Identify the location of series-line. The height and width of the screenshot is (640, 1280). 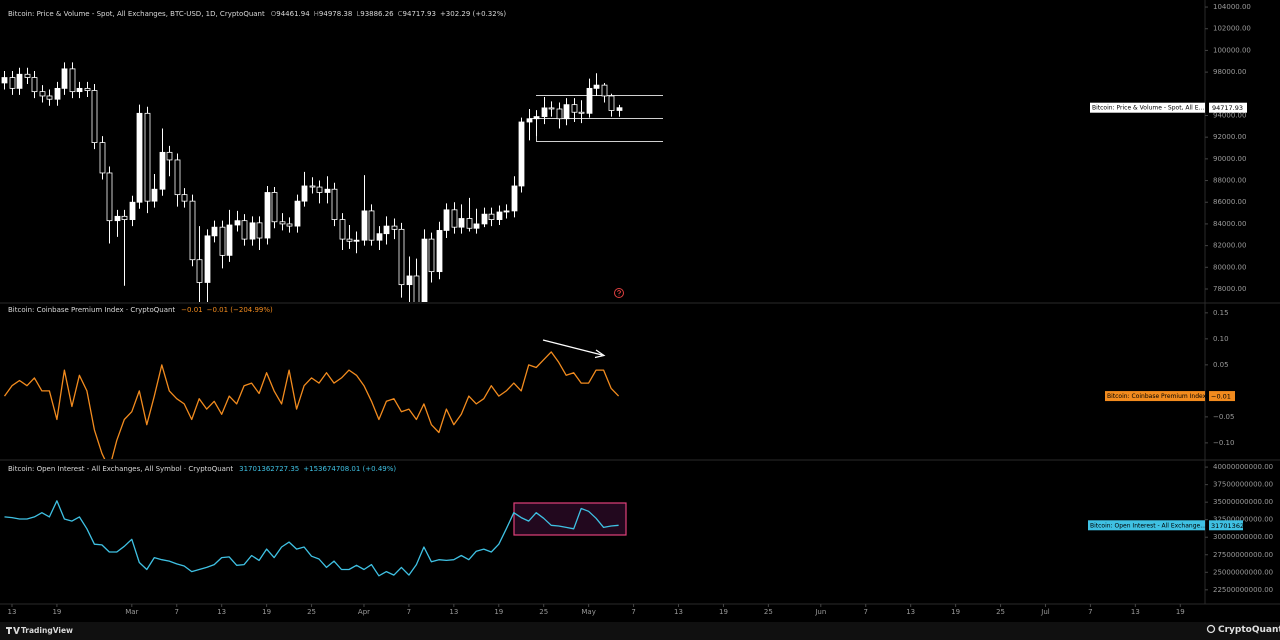
(311, 405).